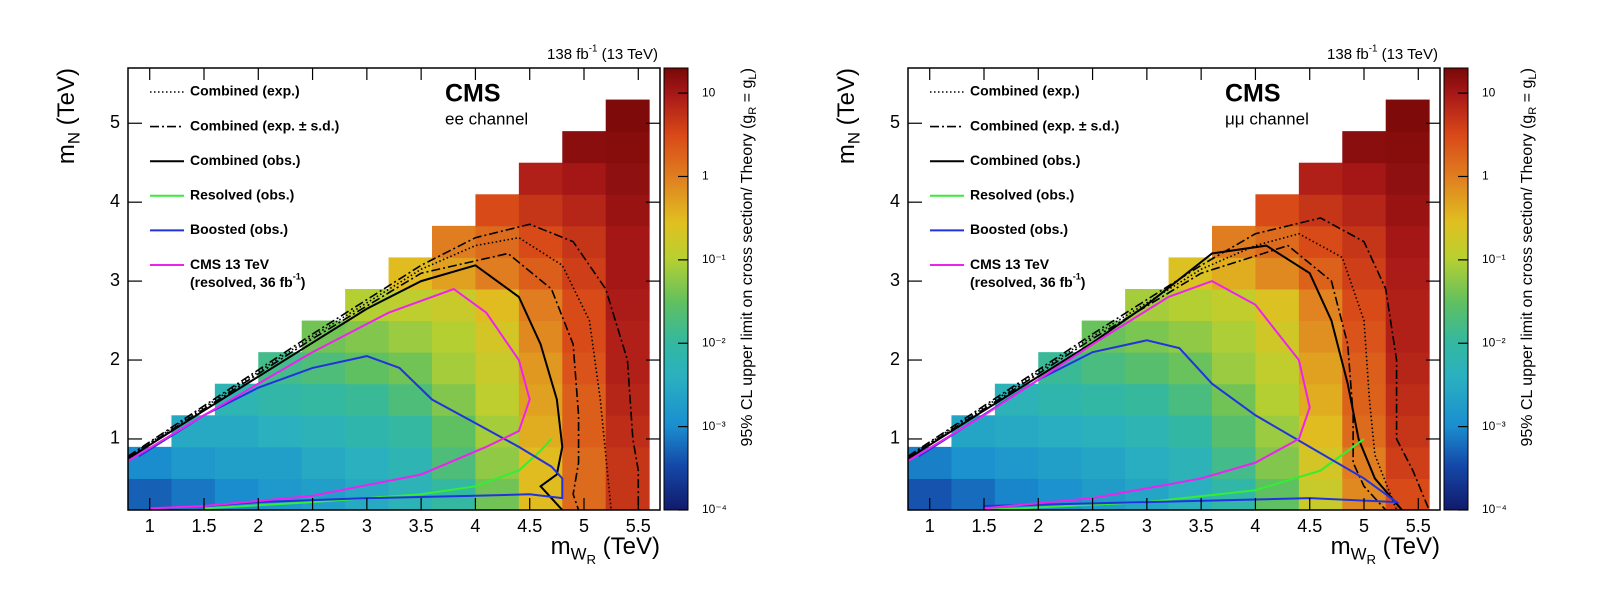  What do you see at coordinates (242, 195) in the screenshot?
I see `legend-label: Resolved (obs.)` at bounding box center [242, 195].